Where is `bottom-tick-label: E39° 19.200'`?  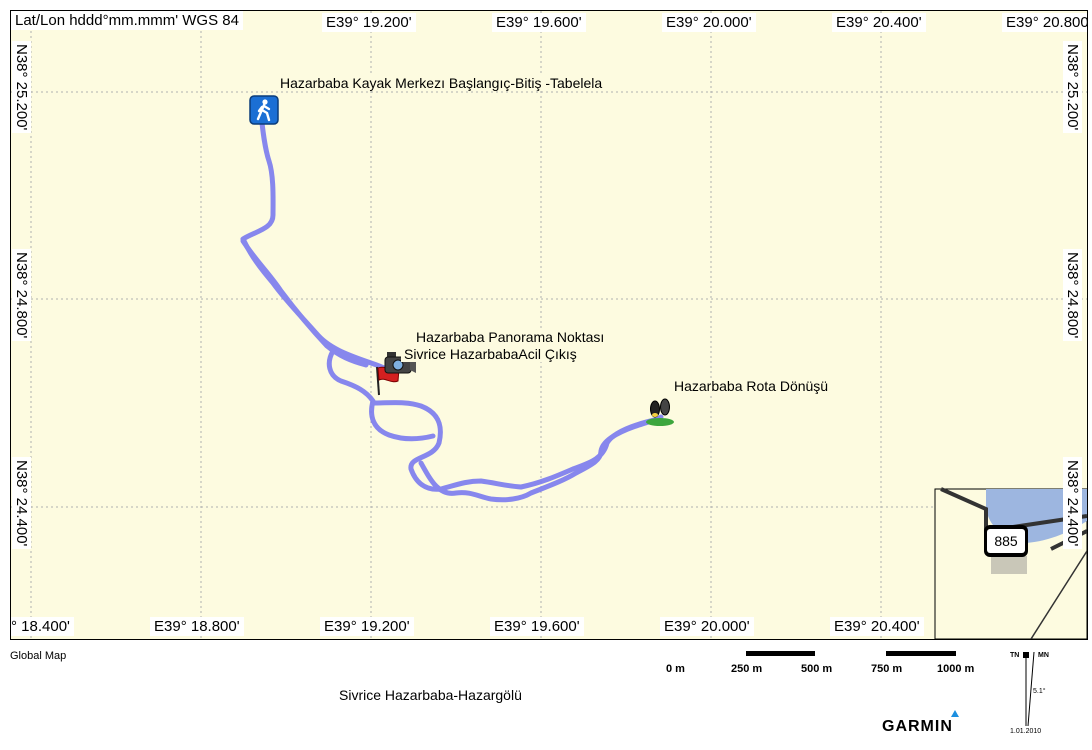
bottom-tick-label: E39° 19.200' is located at coordinates (367, 626).